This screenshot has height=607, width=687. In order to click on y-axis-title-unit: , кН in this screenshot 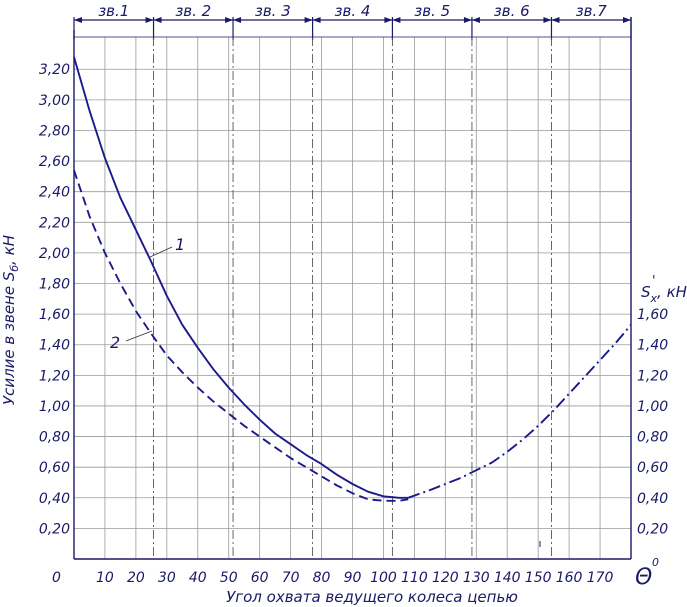, I will do `click(9, 250)`.